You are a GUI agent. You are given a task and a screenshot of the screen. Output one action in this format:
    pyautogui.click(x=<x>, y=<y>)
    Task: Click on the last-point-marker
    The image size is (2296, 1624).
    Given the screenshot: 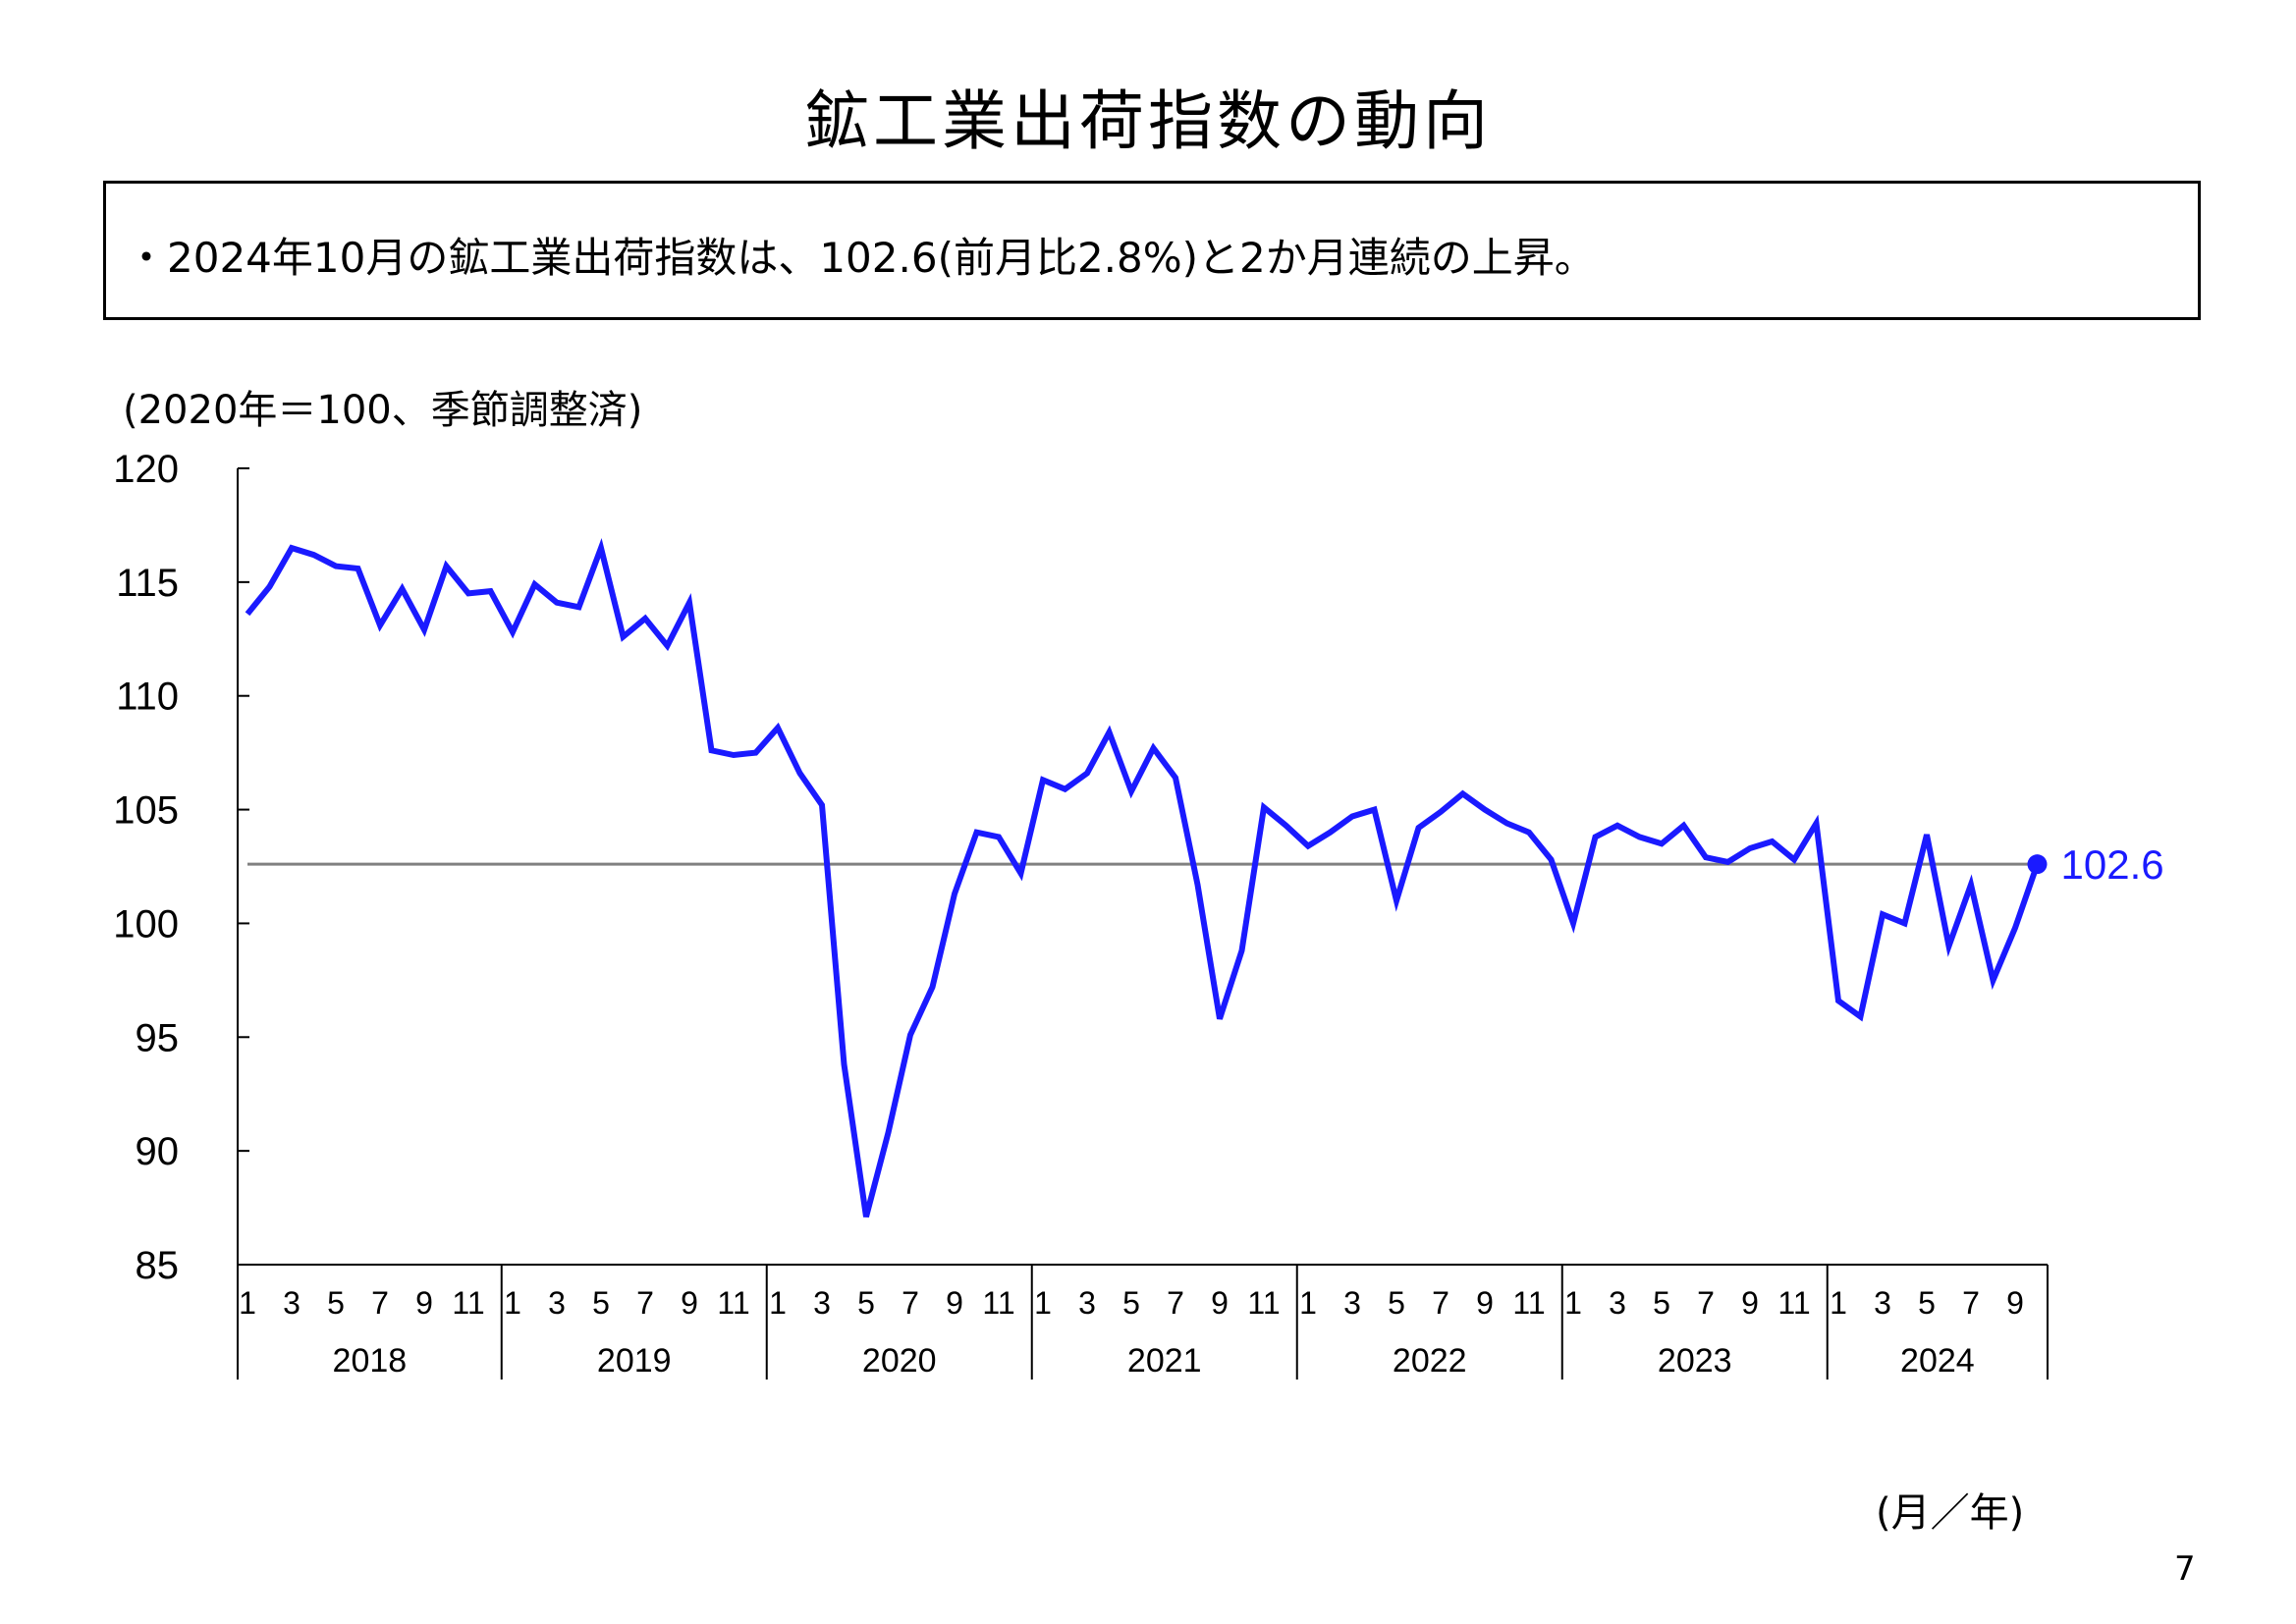 What is the action you would take?
    pyautogui.click(x=2037, y=864)
    